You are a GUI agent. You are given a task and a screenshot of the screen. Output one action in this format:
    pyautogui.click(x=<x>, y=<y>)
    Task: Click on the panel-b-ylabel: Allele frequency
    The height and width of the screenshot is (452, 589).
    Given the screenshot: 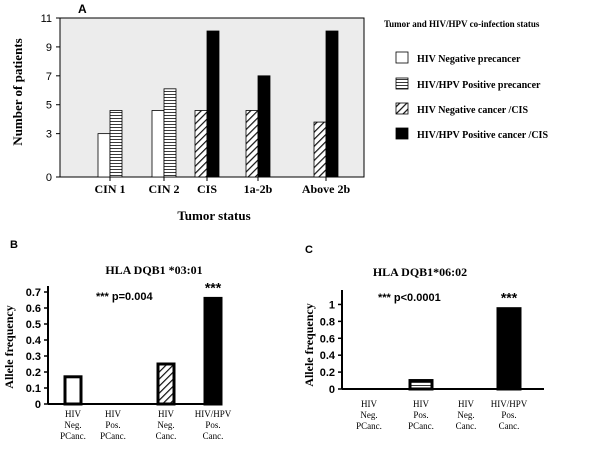 What is the action you would take?
    pyautogui.click(x=9, y=346)
    